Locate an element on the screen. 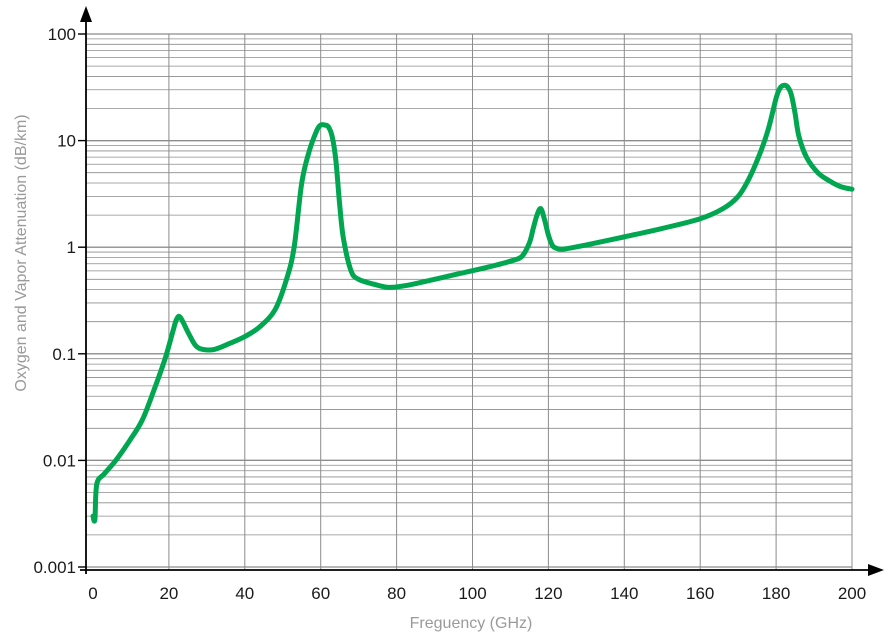  y-tick-label: 0.01 is located at coordinates (59, 460).